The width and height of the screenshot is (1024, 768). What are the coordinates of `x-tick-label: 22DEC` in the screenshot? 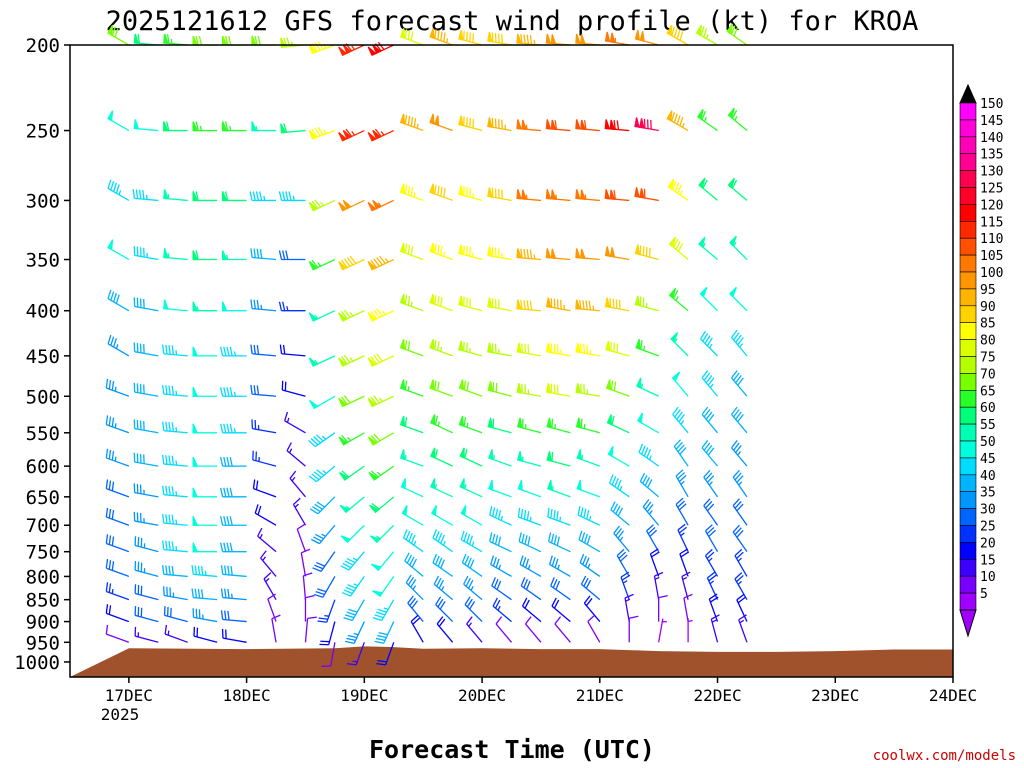 It's located at (717, 695).